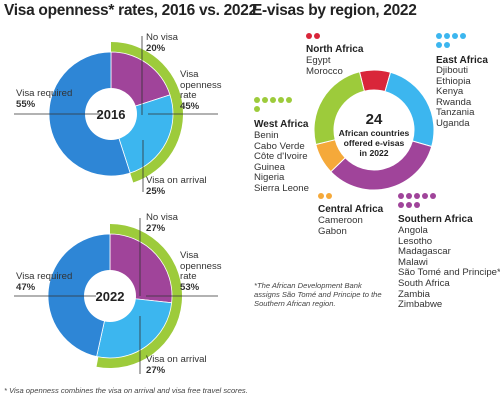 Image resolution: width=500 pixels, height=400 pixels. I want to click on country-name: Djibouti, so click(452, 70).